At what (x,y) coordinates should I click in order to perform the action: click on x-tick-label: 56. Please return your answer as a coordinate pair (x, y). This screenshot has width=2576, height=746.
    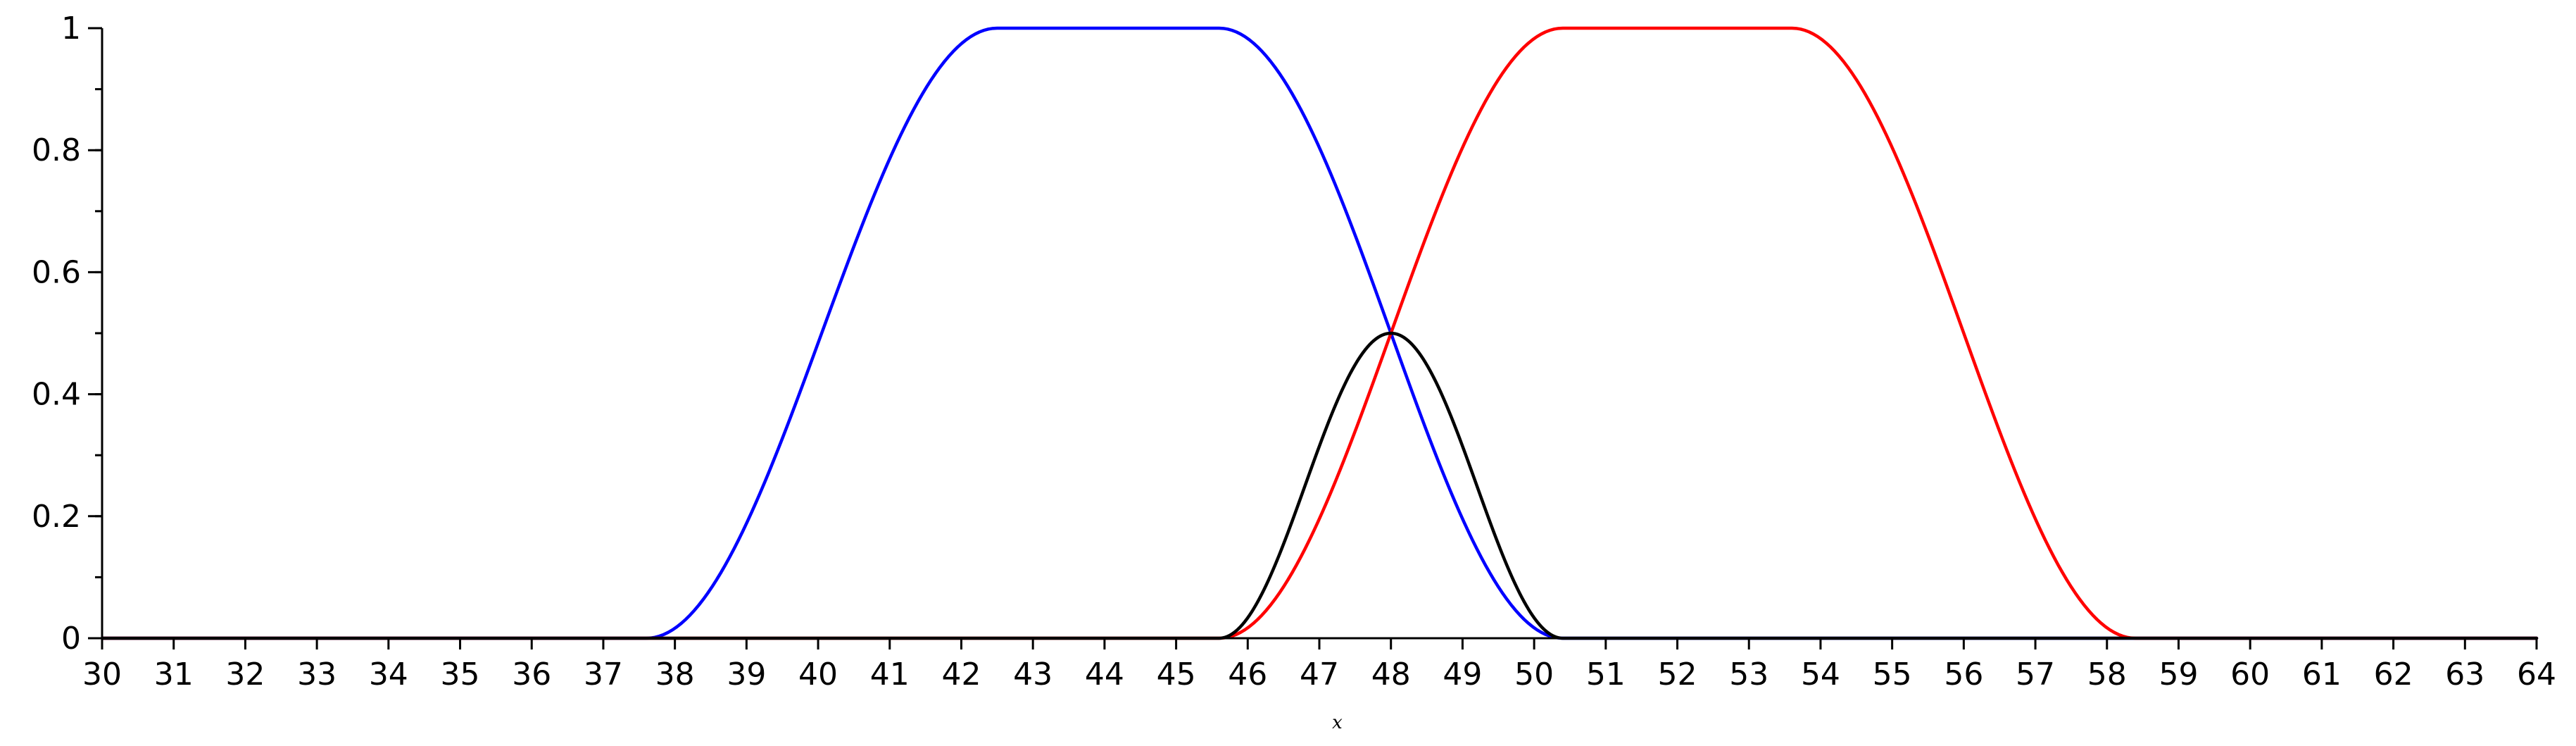
    Looking at the image, I should click on (1963, 674).